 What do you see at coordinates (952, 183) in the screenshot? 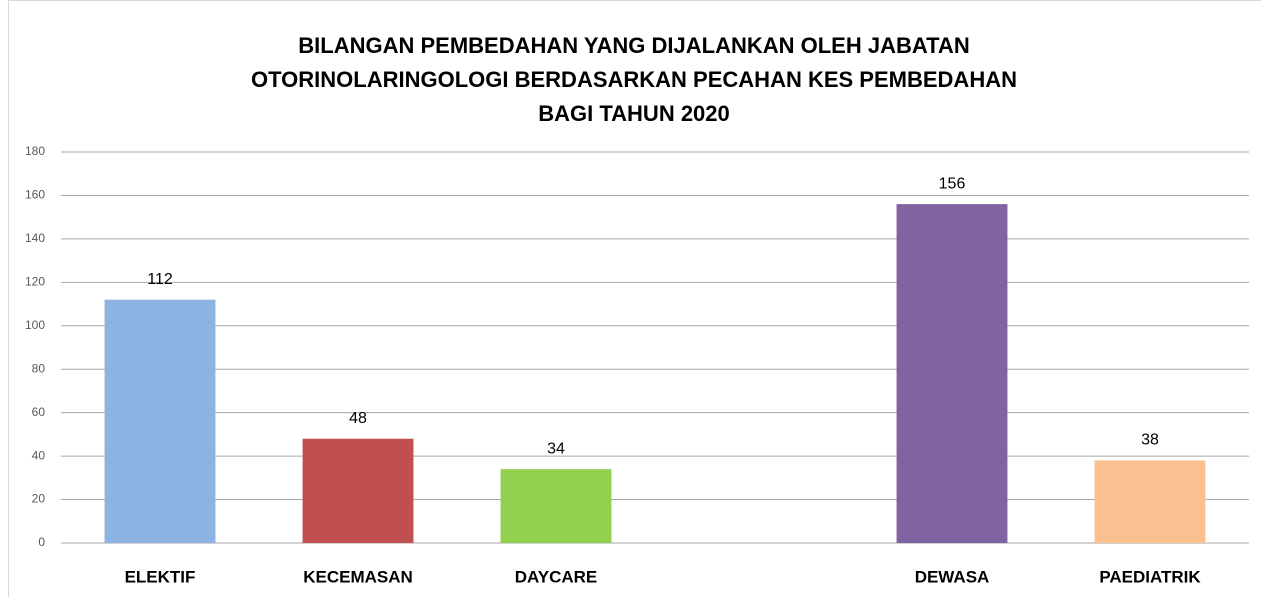
I see `data-label: 156` at bounding box center [952, 183].